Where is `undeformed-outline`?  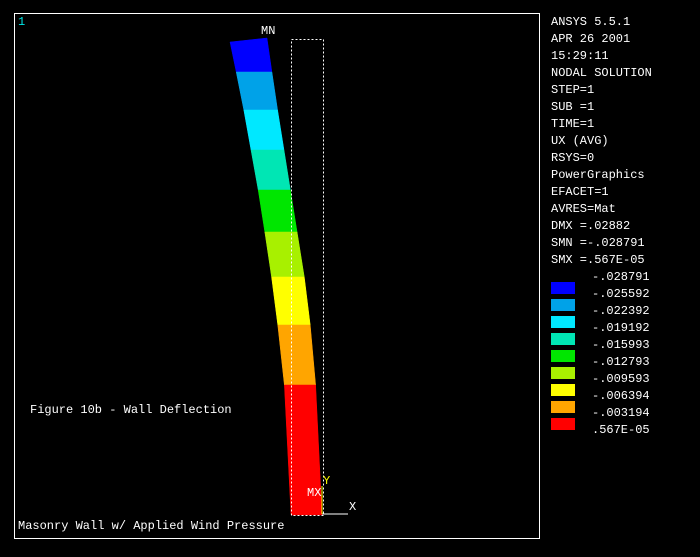 undeformed-outline is located at coordinates (307, 277).